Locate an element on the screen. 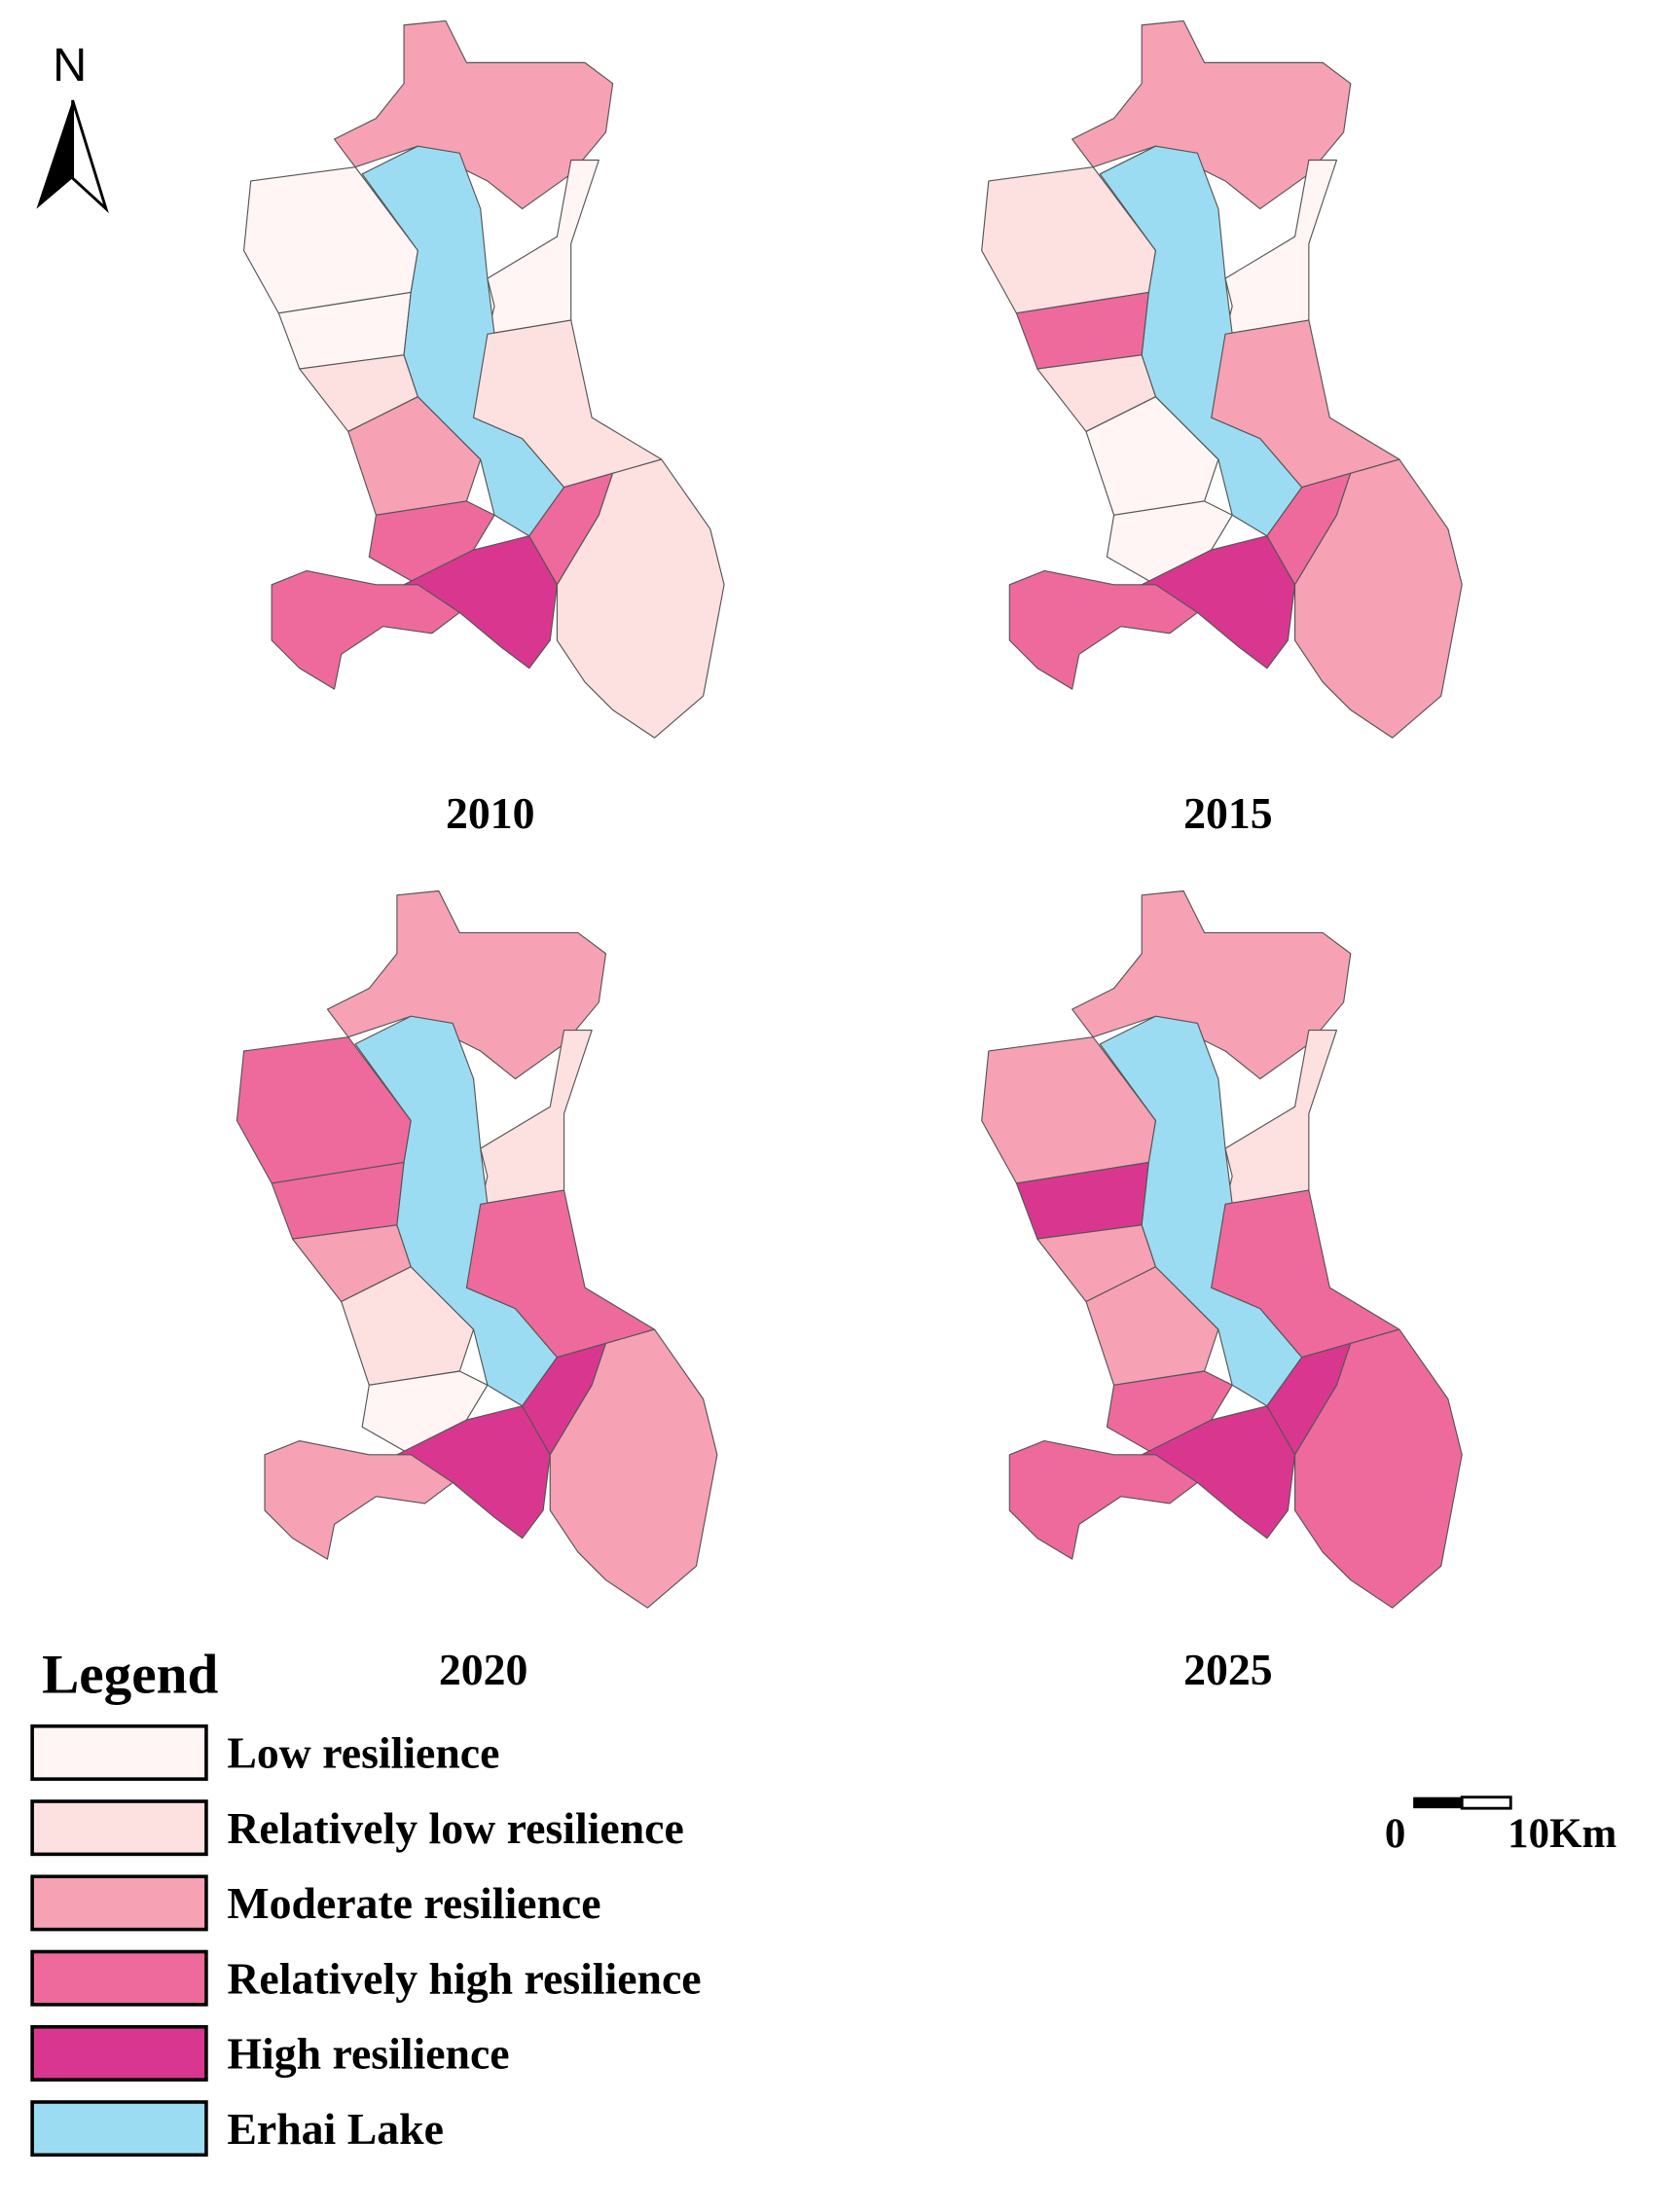  scale-start: 0 is located at coordinates (1395, 1834).